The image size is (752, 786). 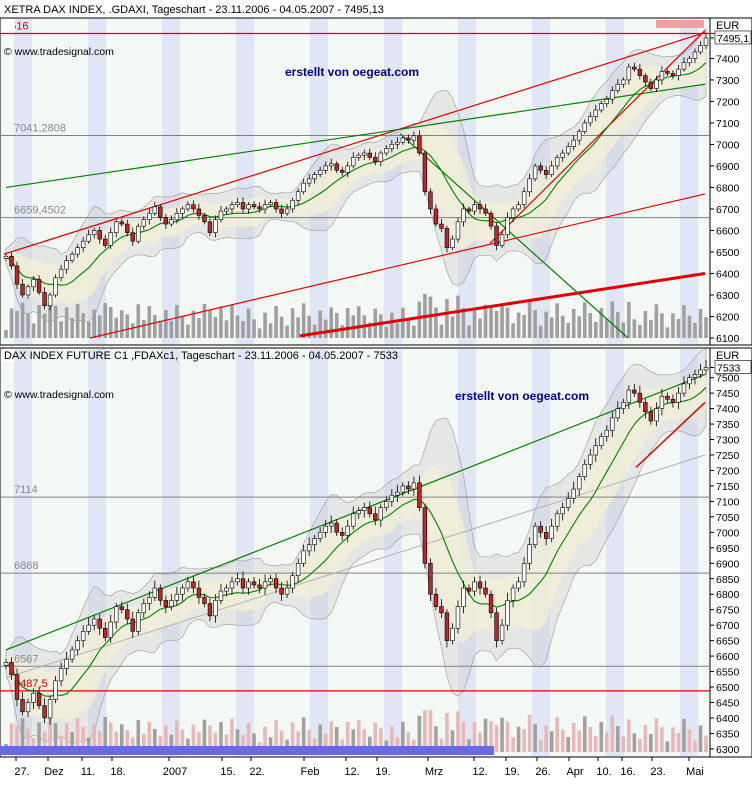 What do you see at coordinates (728, 564) in the screenshot?
I see `y-tick-label: 6900` at bounding box center [728, 564].